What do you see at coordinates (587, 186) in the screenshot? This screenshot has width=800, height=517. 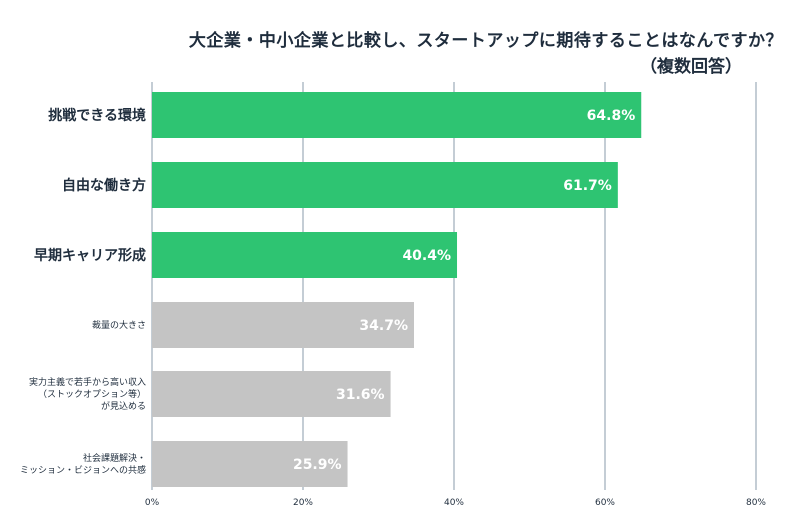 I see `data-label: 61.7%` at bounding box center [587, 186].